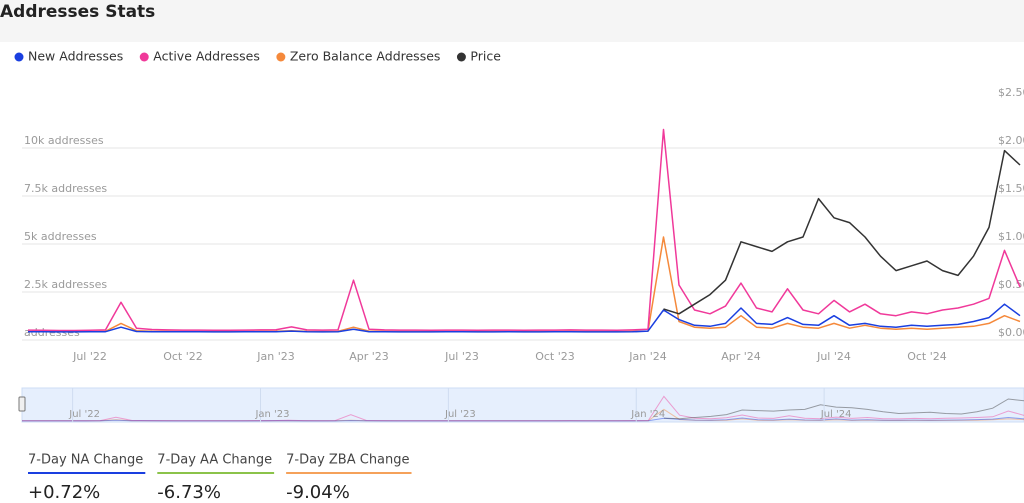 The width and height of the screenshot is (1024, 503). I want to click on y2-tick-label: $2.00, so click(1011, 140).